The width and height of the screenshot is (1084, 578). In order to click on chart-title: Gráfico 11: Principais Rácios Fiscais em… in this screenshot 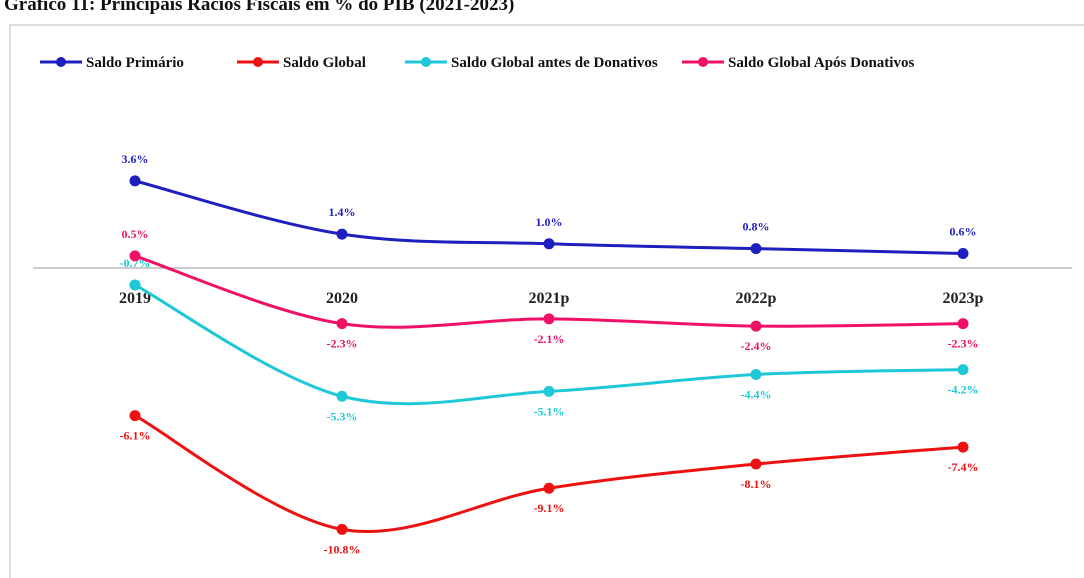, I will do `click(259, 7)`.